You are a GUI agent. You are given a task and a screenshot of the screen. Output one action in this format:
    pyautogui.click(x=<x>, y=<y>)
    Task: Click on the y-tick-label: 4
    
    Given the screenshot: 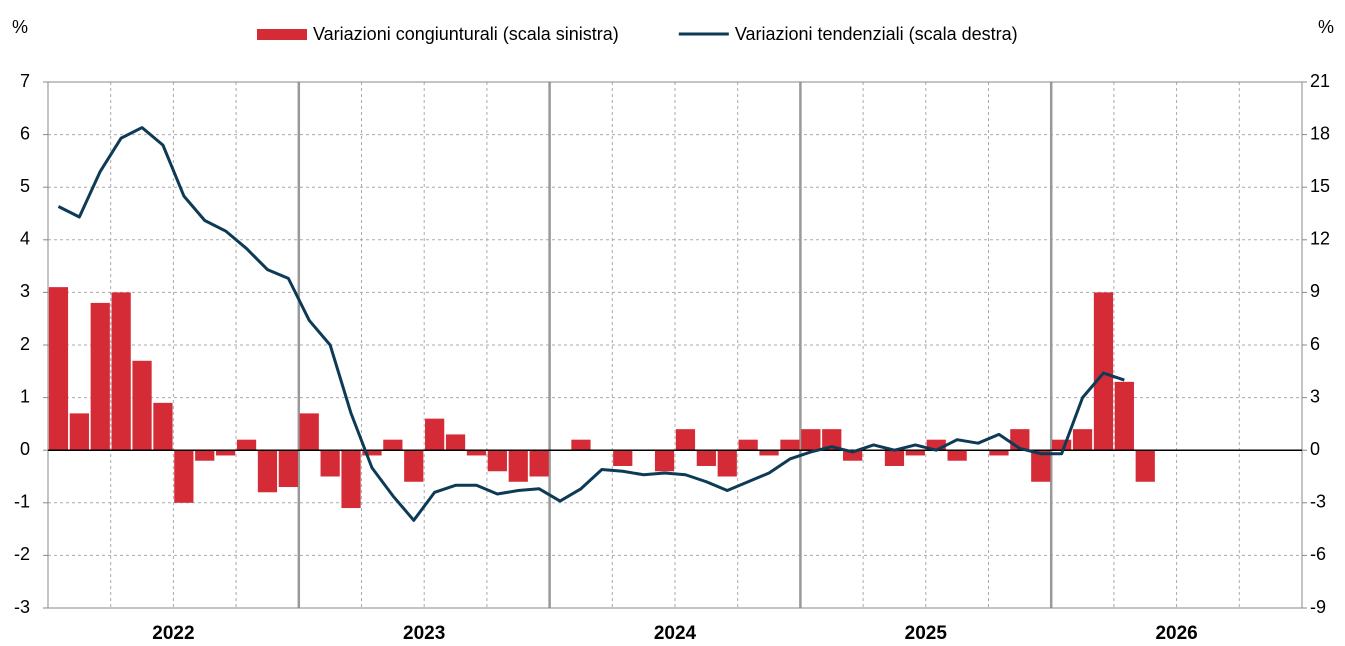 What is the action you would take?
    pyautogui.click(x=25, y=239)
    